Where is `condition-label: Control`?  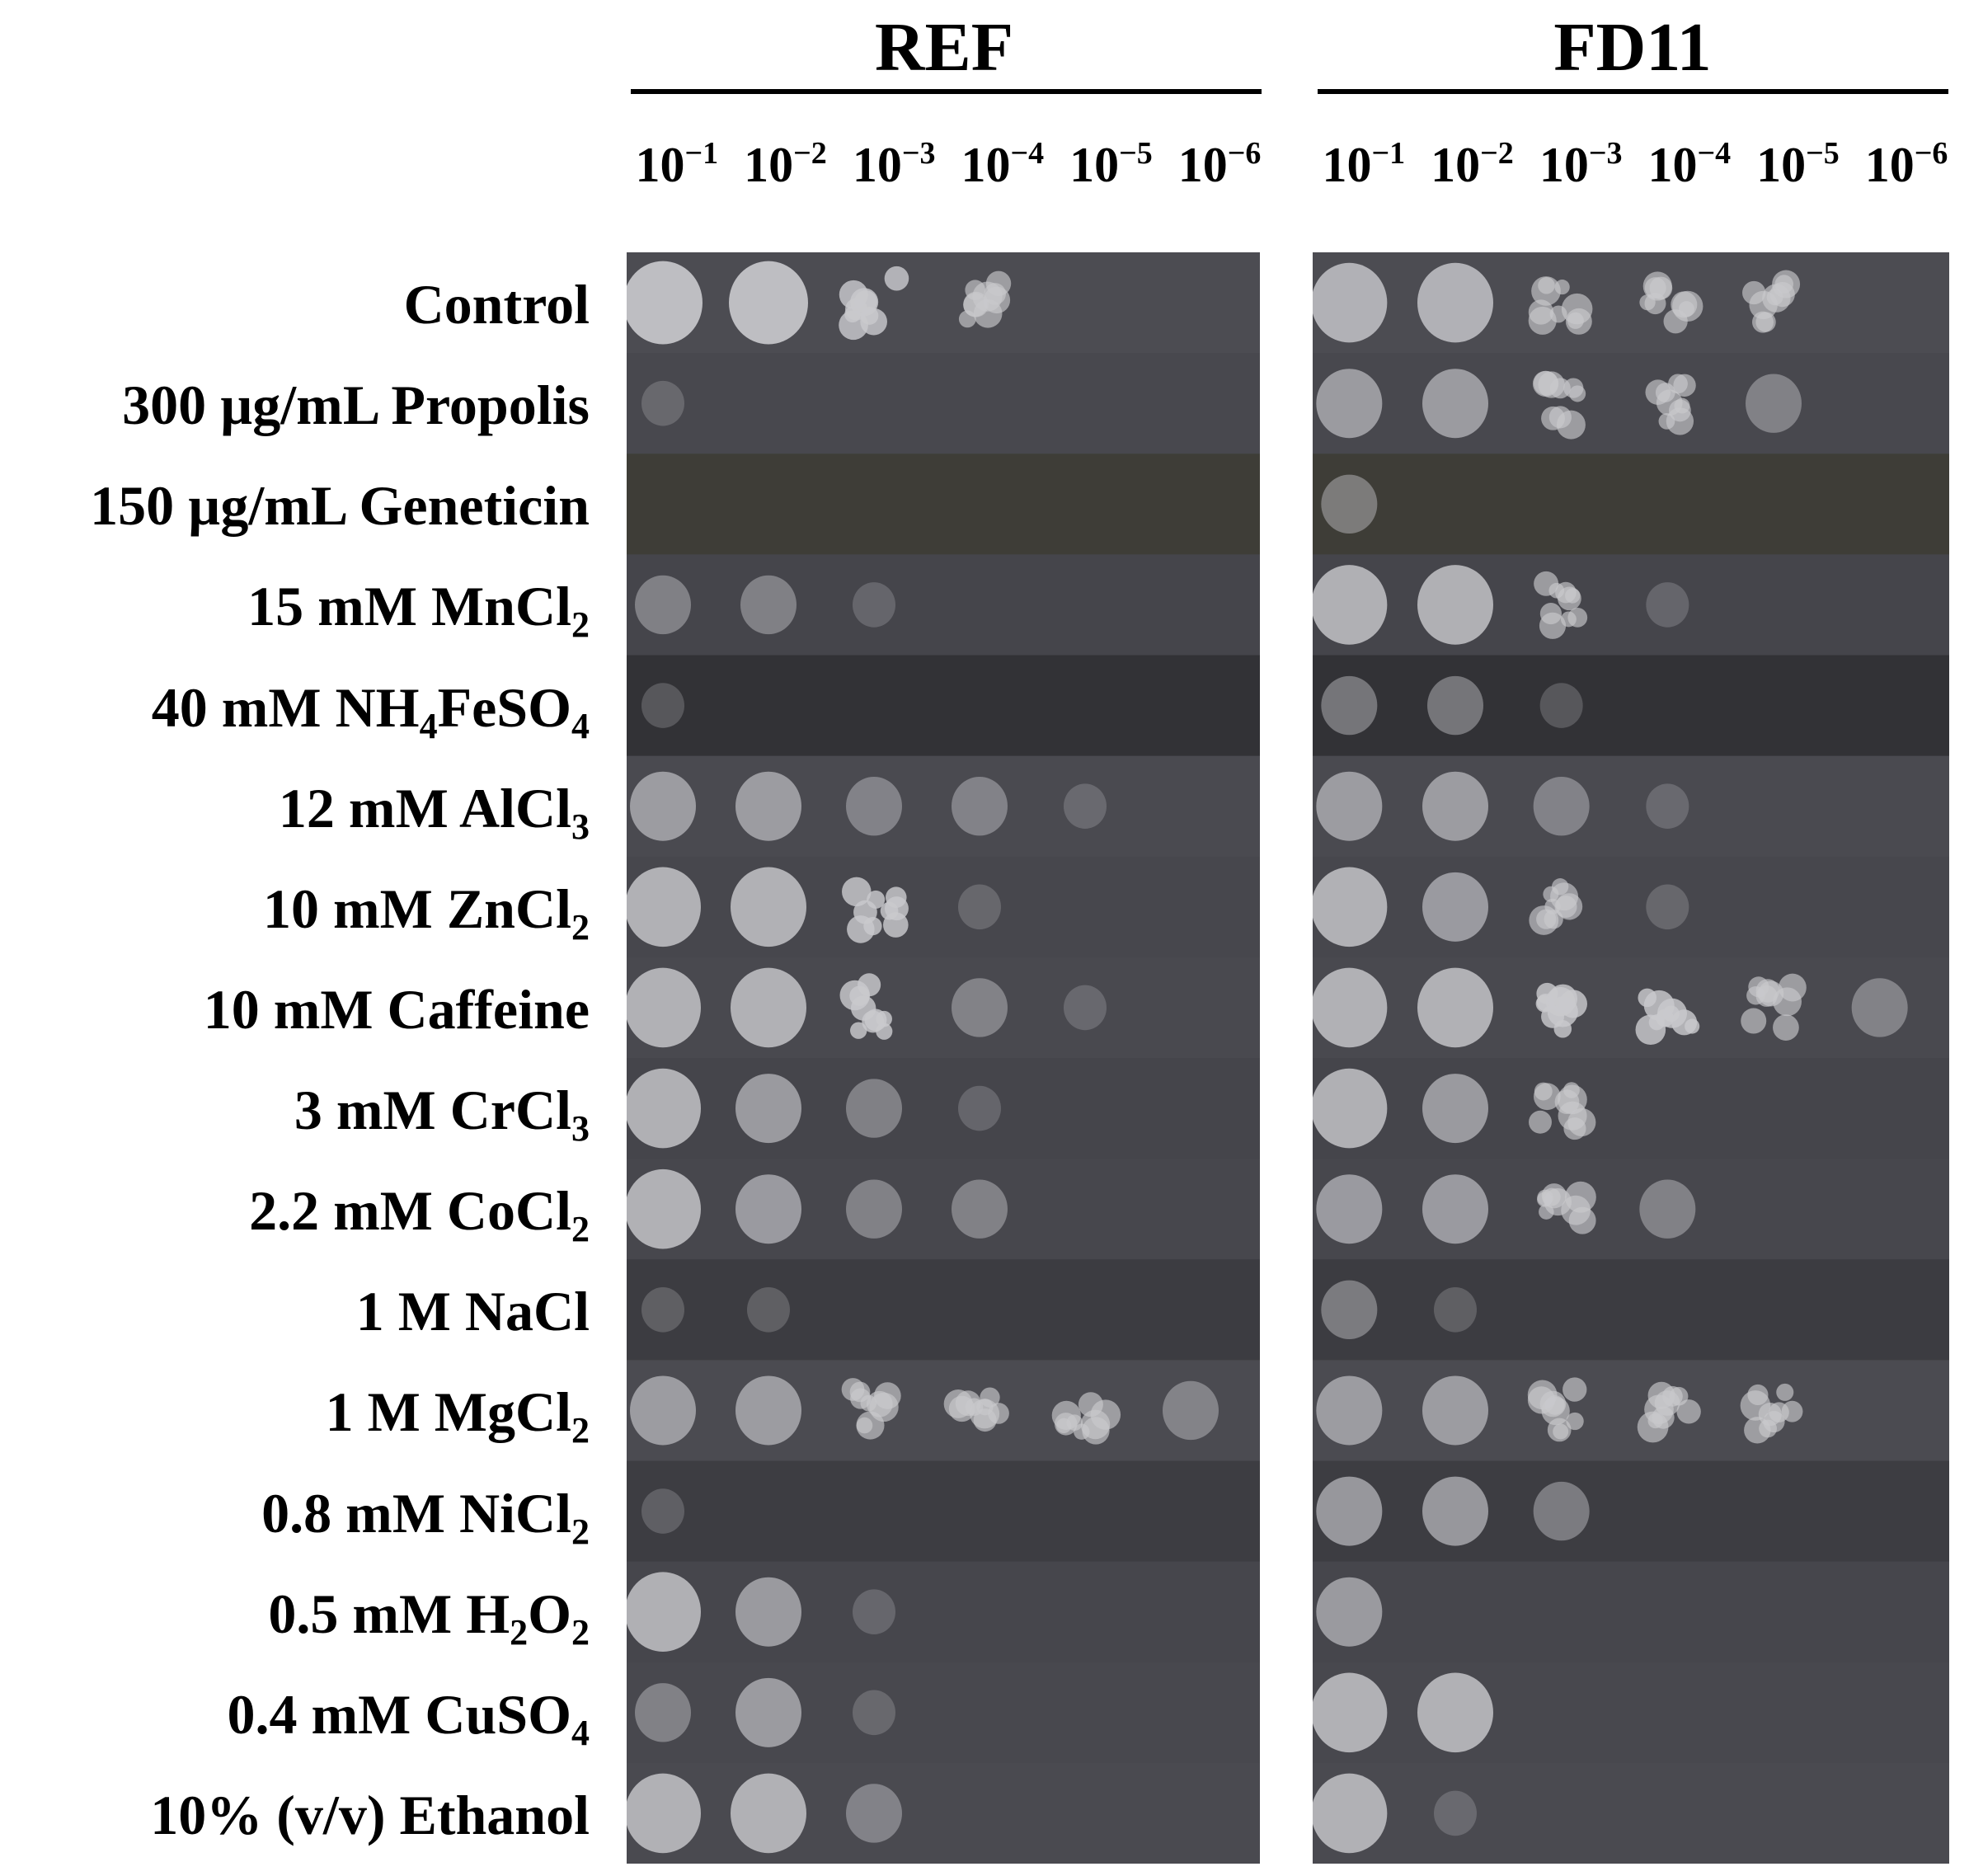 condition-label: Control is located at coordinates (496, 304).